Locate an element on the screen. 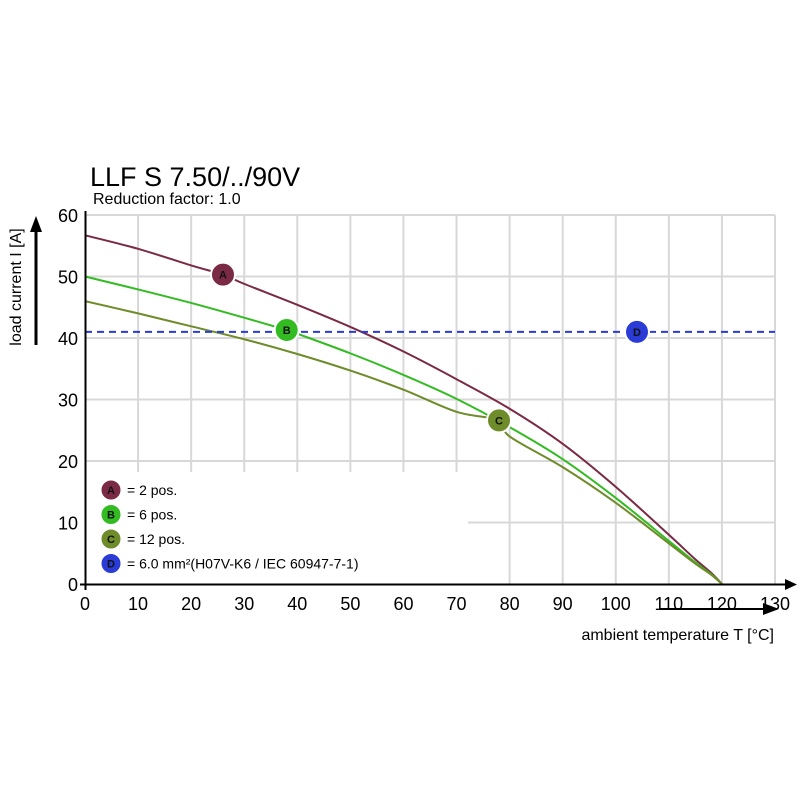 This screenshot has height=800, width=800. legend-marker-label: C is located at coordinates (111, 540).